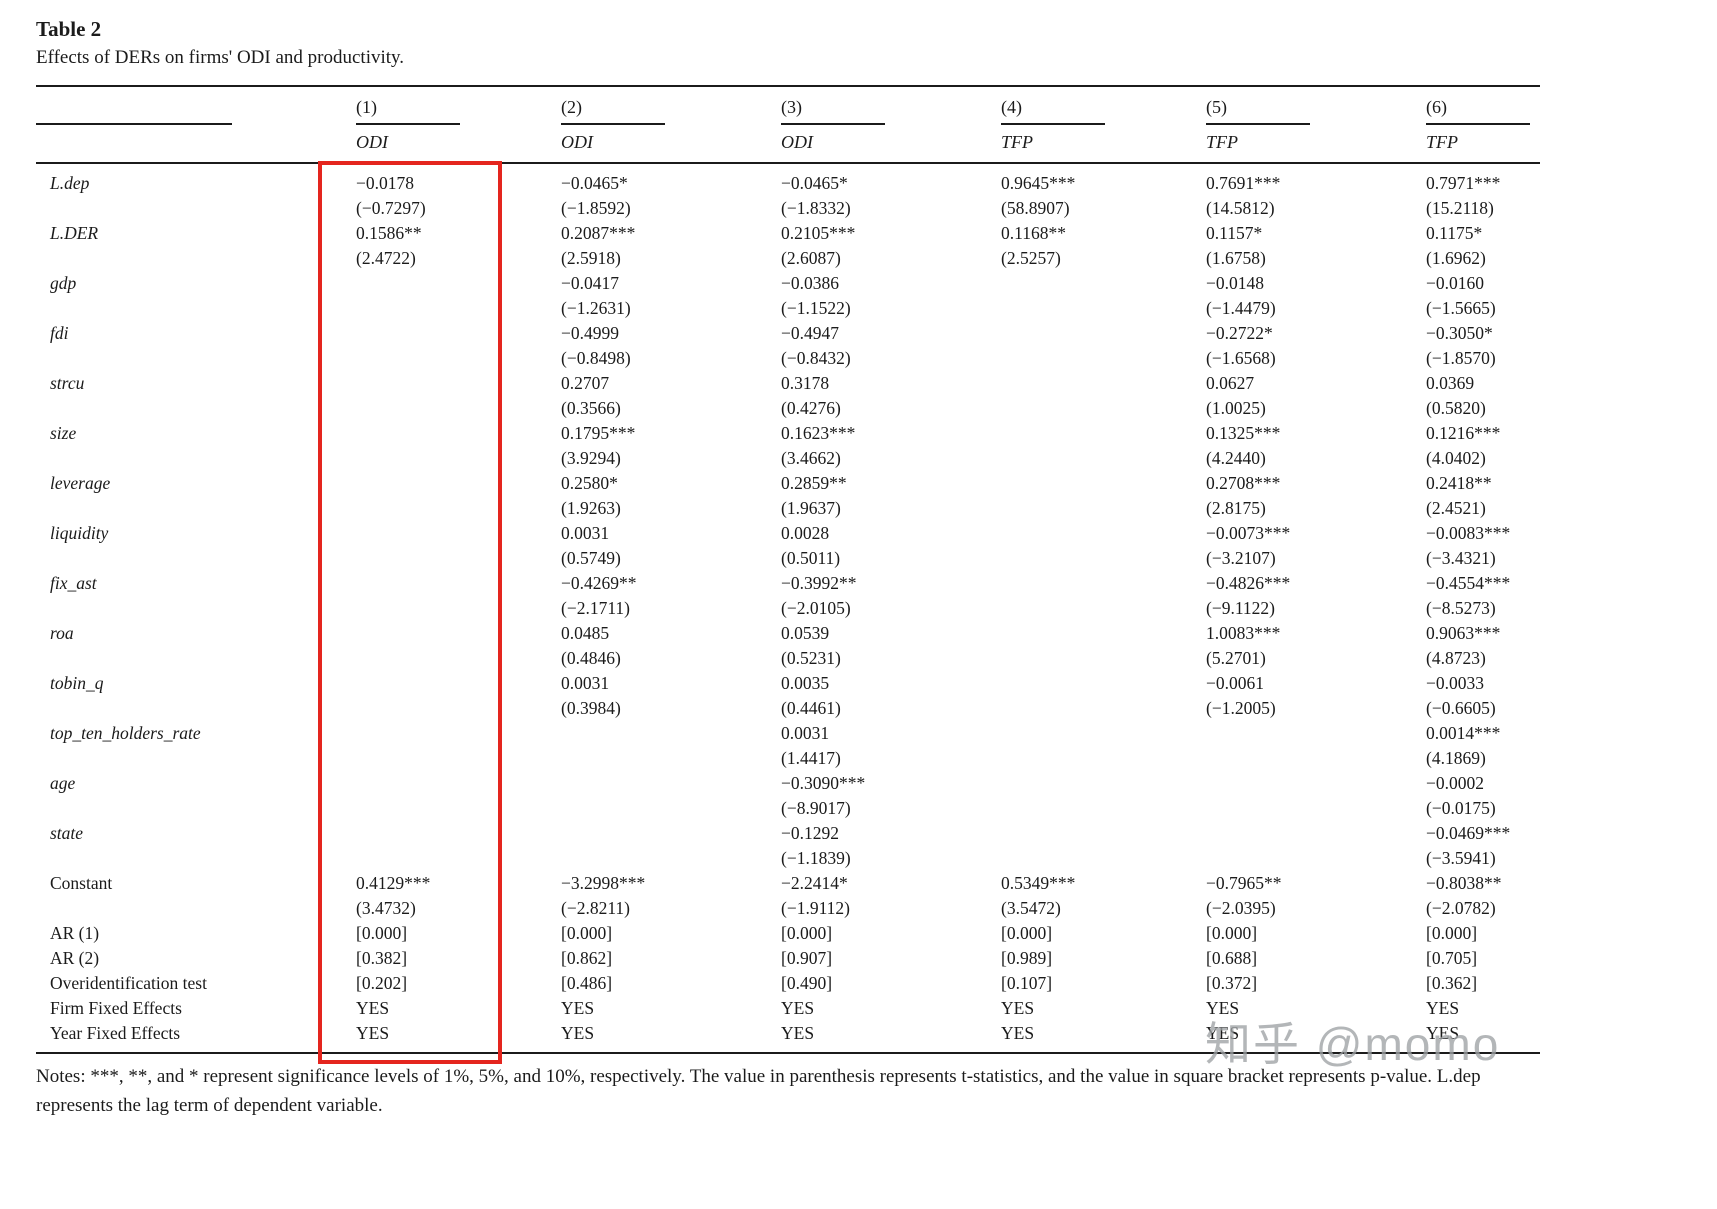 This screenshot has height=1209, width=1717. Describe the element at coordinates (391, 208) in the screenshot. I see `tstat-cell: (−0.7297)` at that location.